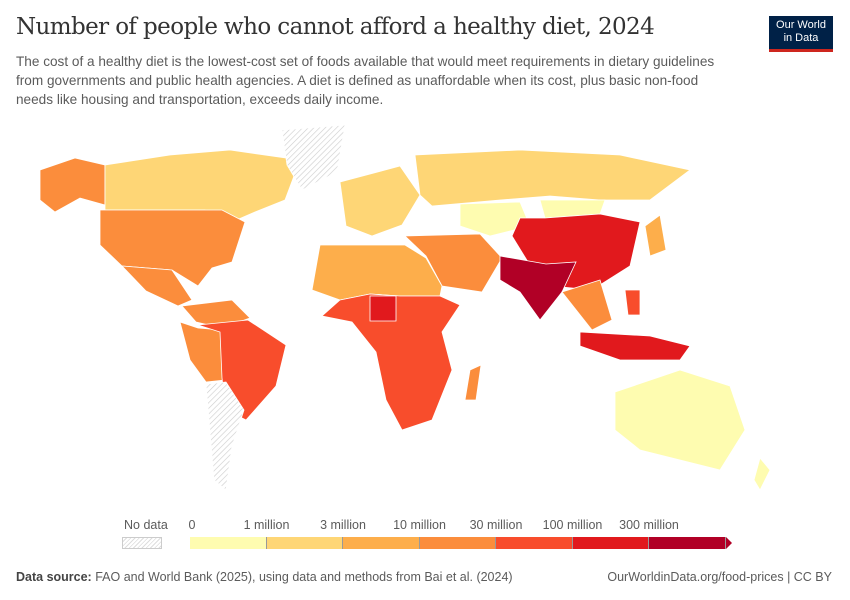  I want to click on legend-tick: 300 million, so click(649, 525).